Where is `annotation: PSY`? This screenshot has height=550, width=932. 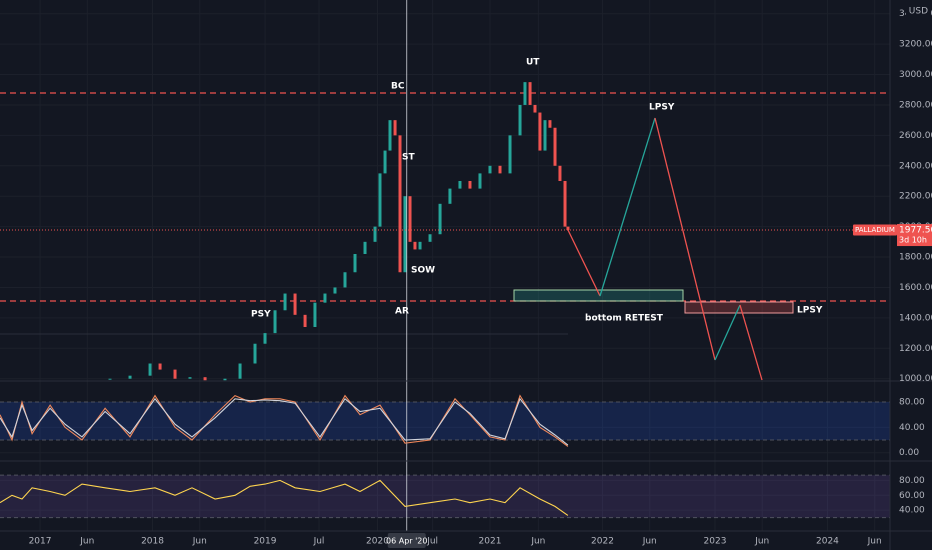 annotation: PSY is located at coordinates (261, 315).